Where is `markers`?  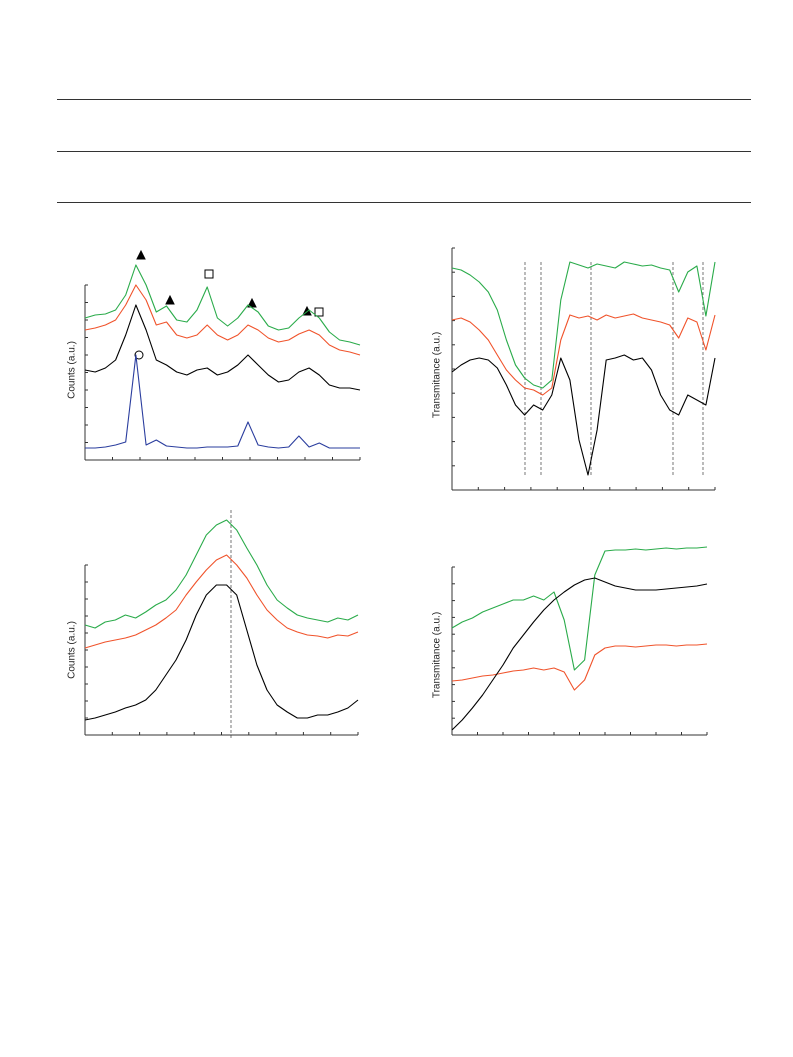 markers is located at coordinates (229, 304).